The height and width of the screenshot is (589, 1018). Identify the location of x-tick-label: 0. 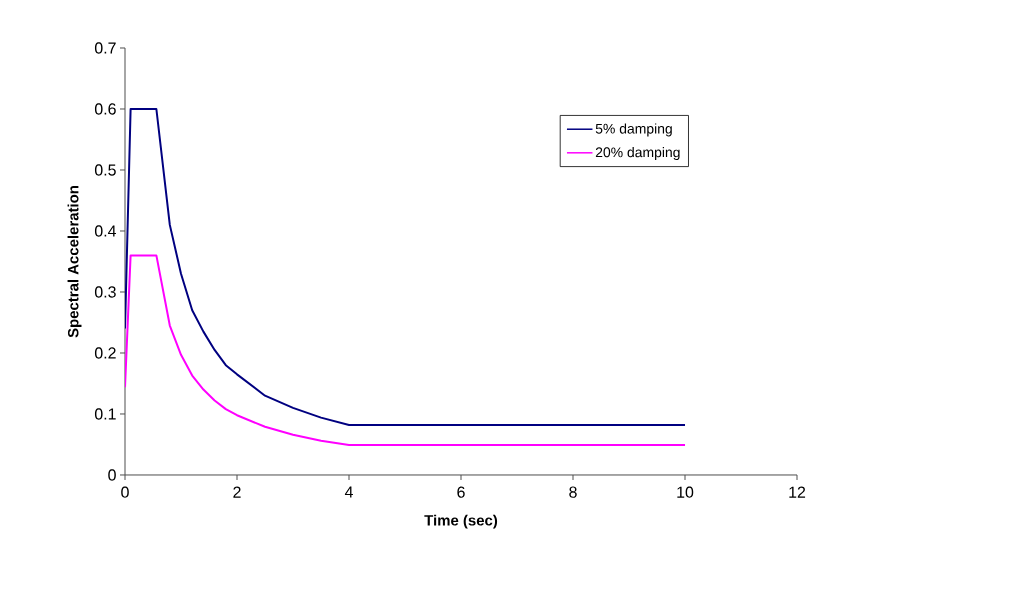
(125, 492).